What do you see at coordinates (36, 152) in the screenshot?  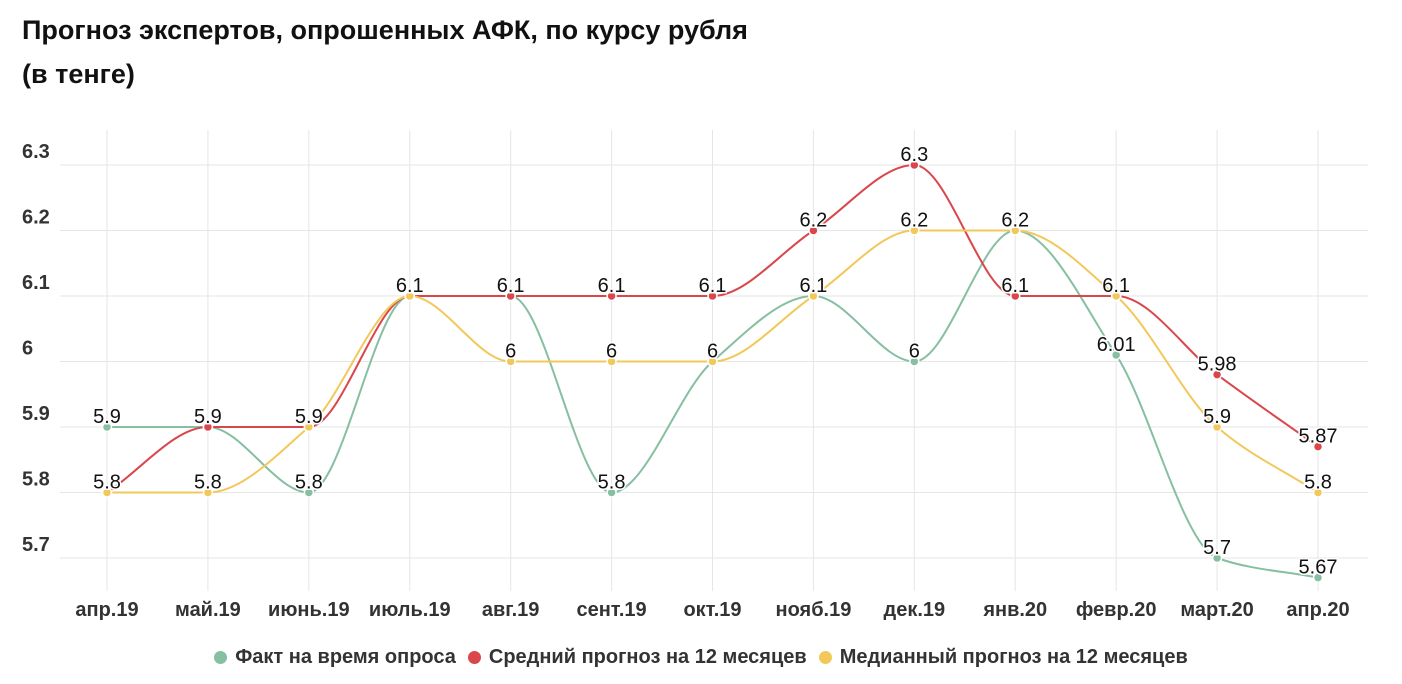 I see `y-tick-label: 6.3` at bounding box center [36, 152].